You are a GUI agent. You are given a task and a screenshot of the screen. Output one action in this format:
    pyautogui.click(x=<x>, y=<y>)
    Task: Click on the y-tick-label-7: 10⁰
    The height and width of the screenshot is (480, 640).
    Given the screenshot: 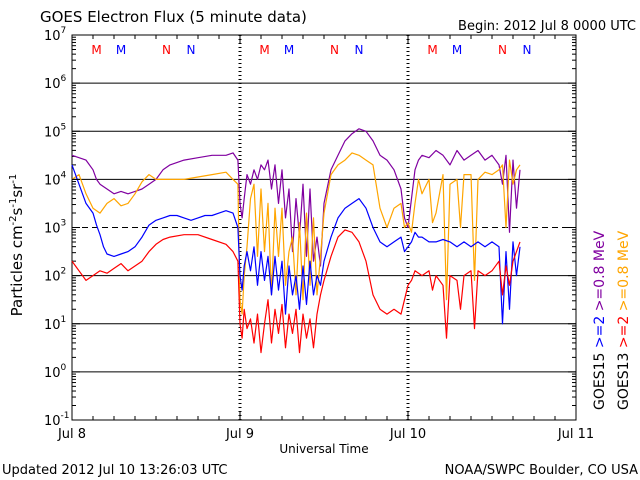 What is the action you would take?
    pyautogui.click(x=55, y=372)
    